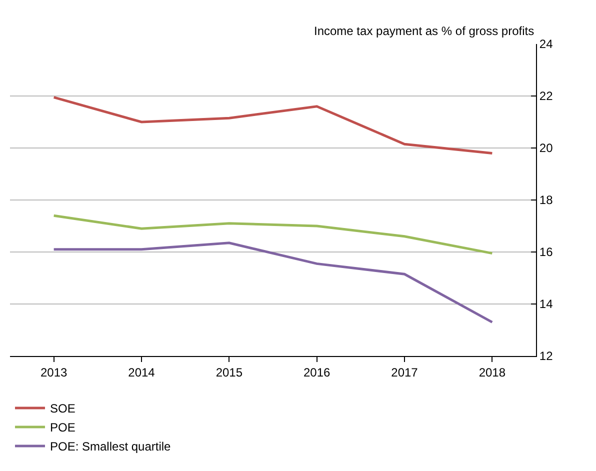 The image size is (596, 471). What do you see at coordinates (404, 372) in the screenshot?
I see `x-tick-label: 2017` at bounding box center [404, 372].